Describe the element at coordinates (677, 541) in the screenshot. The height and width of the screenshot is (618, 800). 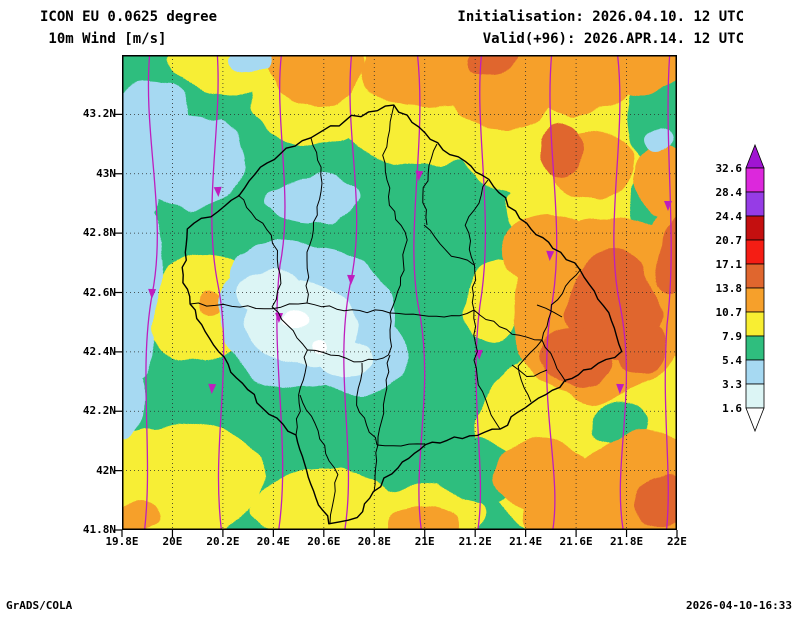
I see `x-tick-label: 22E` at that location.